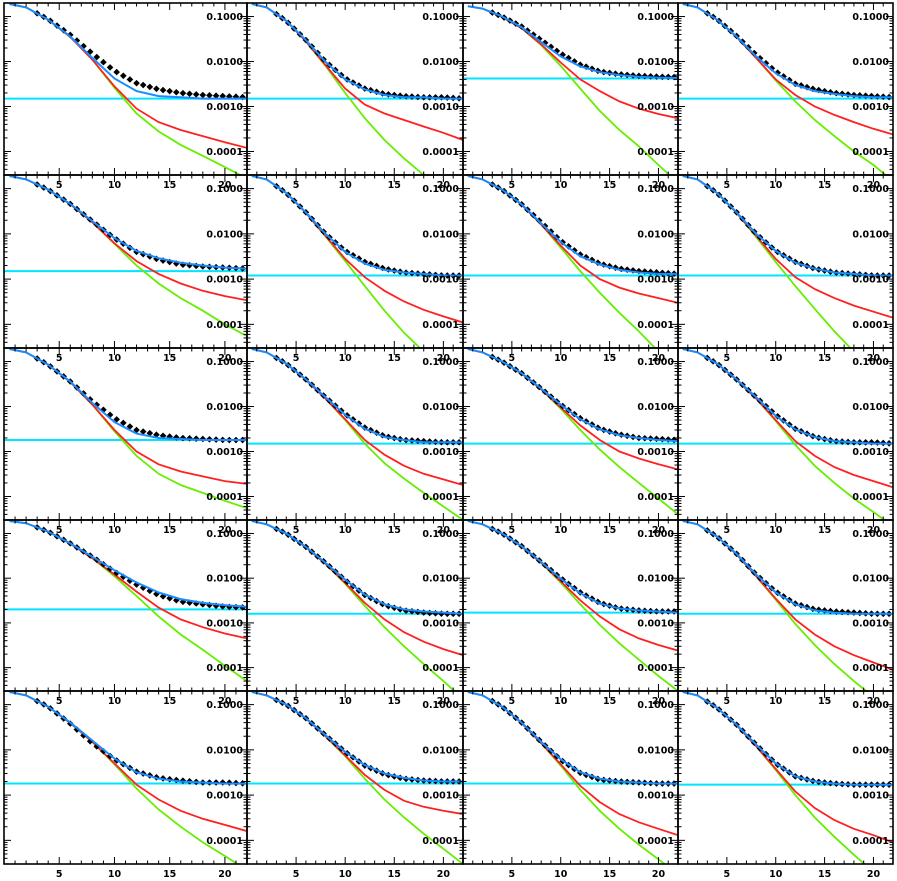 This screenshot has width=897, height=881. I want to click on panel-14: 0.1000 0.0100 0.0010 0.0001 5 10 15 20, so click(355, 613).